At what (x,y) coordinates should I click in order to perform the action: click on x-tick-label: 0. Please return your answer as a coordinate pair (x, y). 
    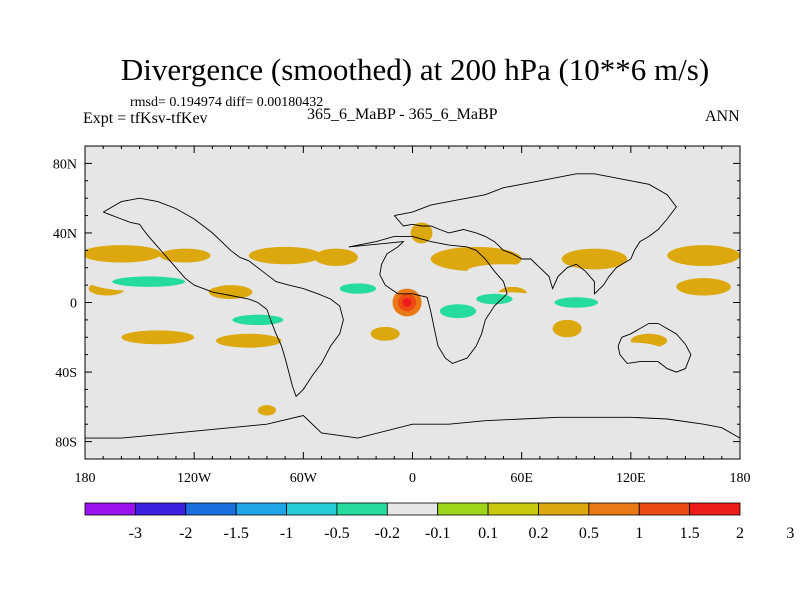
    Looking at the image, I should click on (412, 478).